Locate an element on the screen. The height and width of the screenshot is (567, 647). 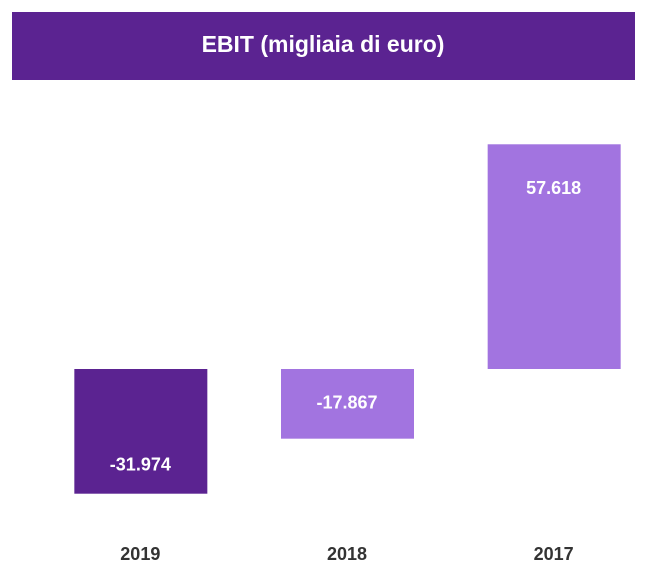
x-tick-label: 2017 is located at coordinates (554, 554).